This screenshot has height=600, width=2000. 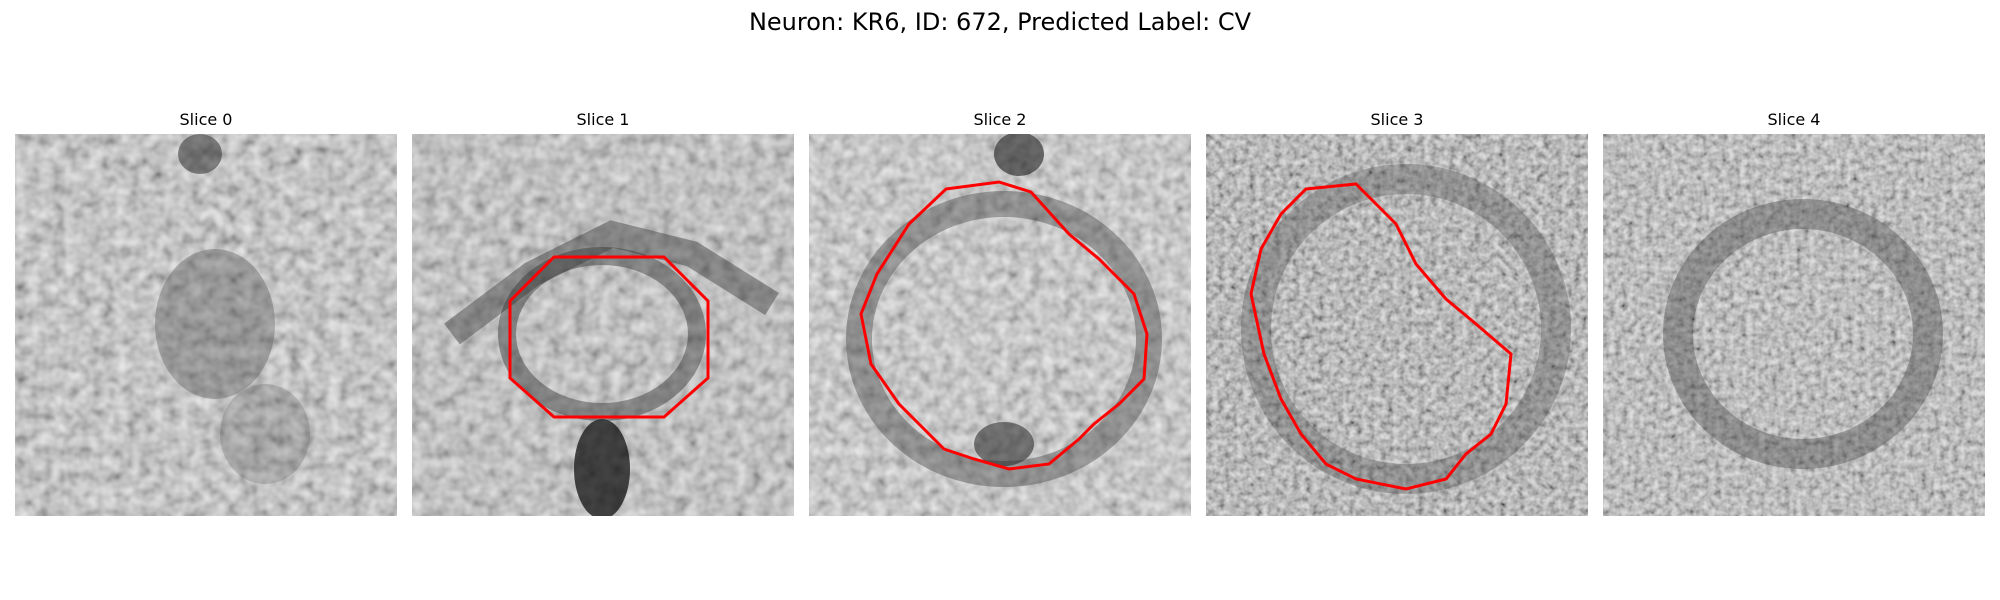 I want to click on slice-title: Slice 0, so click(x=206, y=119).